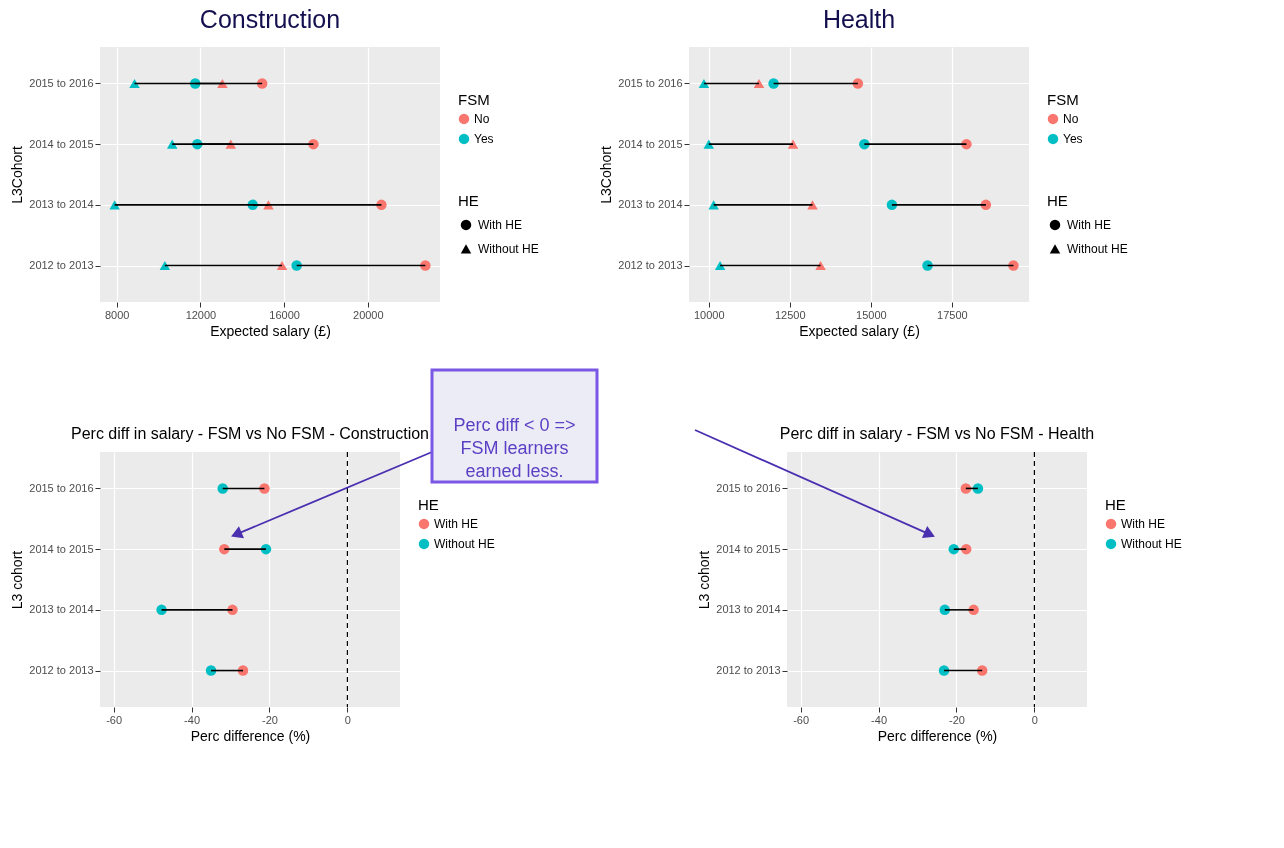  Describe the element at coordinates (952, 314) in the screenshot. I see `x-tick-label: 17500` at that location.